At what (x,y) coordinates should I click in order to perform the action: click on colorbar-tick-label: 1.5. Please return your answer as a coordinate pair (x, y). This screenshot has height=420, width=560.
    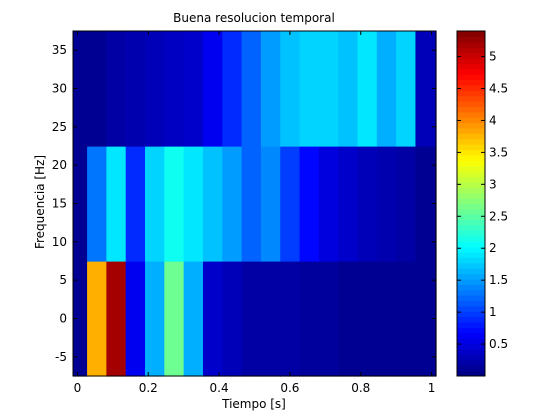
    Looking at the image, I should click on (498, 280).